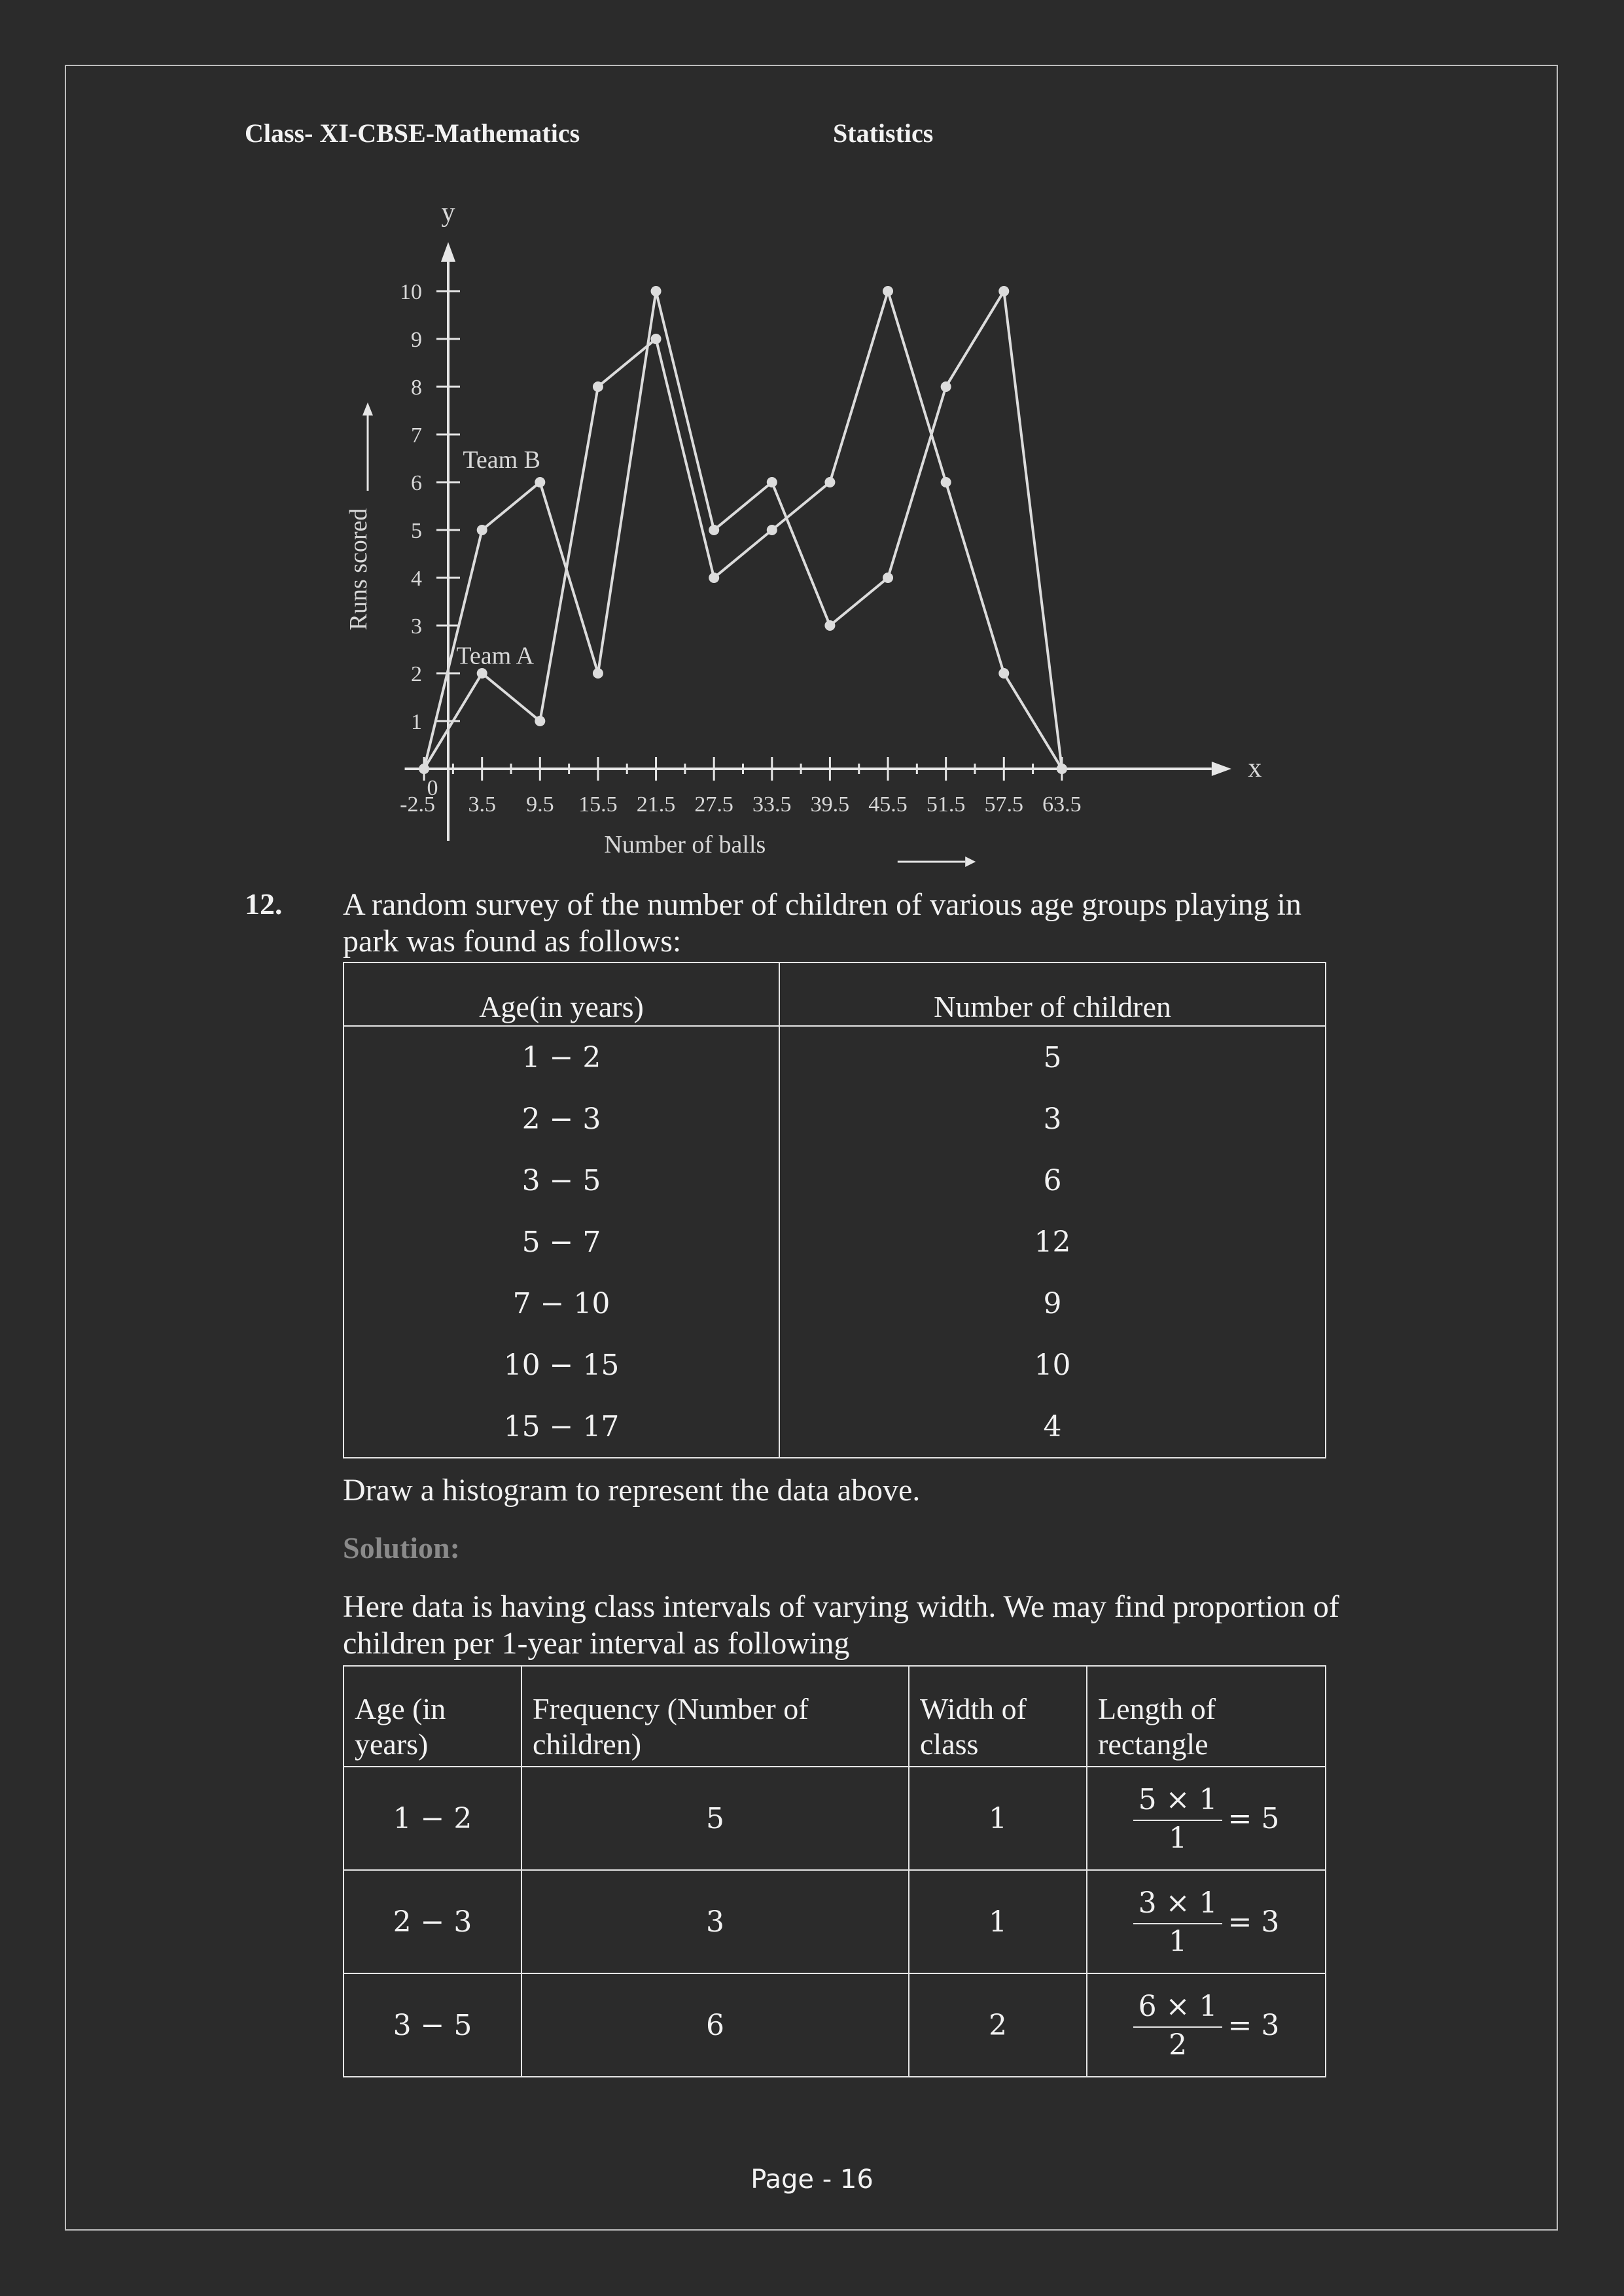  What do you see at coordinates (1052, 1057) in the screenshot?
I see `children-count-cell: 5` at bounding box center [1052, 1057].